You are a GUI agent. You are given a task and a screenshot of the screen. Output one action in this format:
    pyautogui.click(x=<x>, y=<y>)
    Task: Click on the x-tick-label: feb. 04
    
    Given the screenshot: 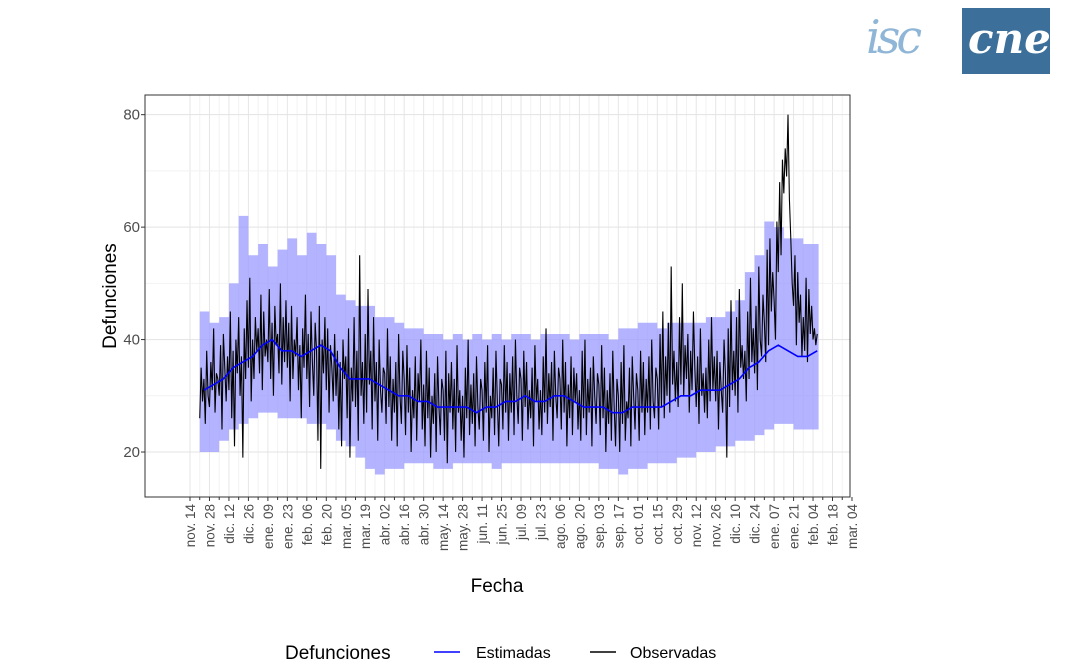 What is the action you would take?
    pyautogui.click(x=813, y=525)
    